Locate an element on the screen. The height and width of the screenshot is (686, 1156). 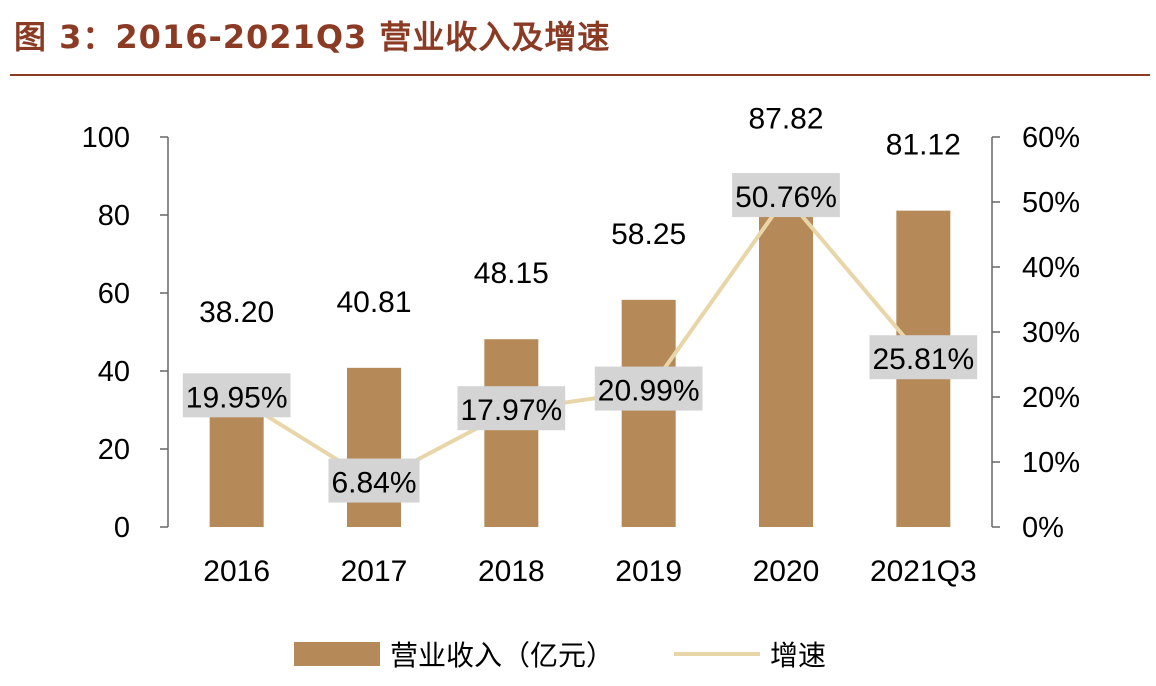
growth-label: 25.81% is located at coordinates (923, 357).